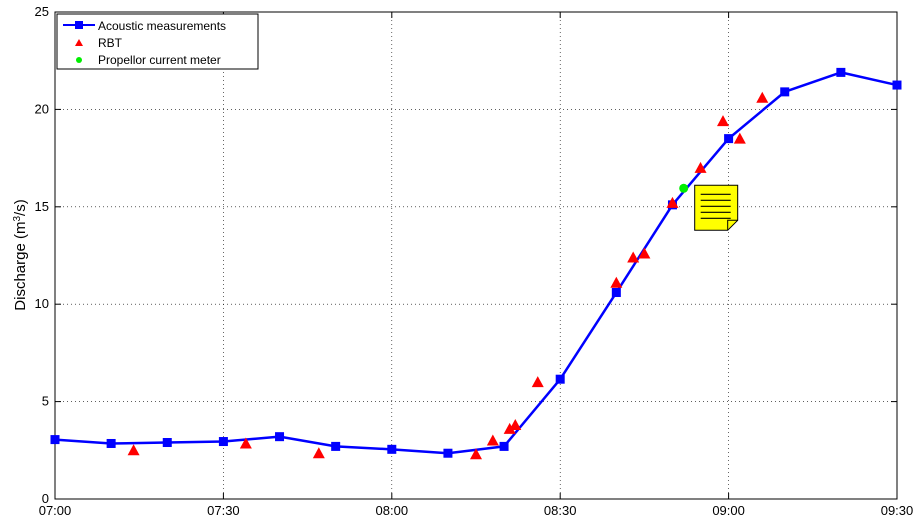 This screenshot has width=914, height=519. I want to click on x-tick-label: 07:30, so click(223, 510).